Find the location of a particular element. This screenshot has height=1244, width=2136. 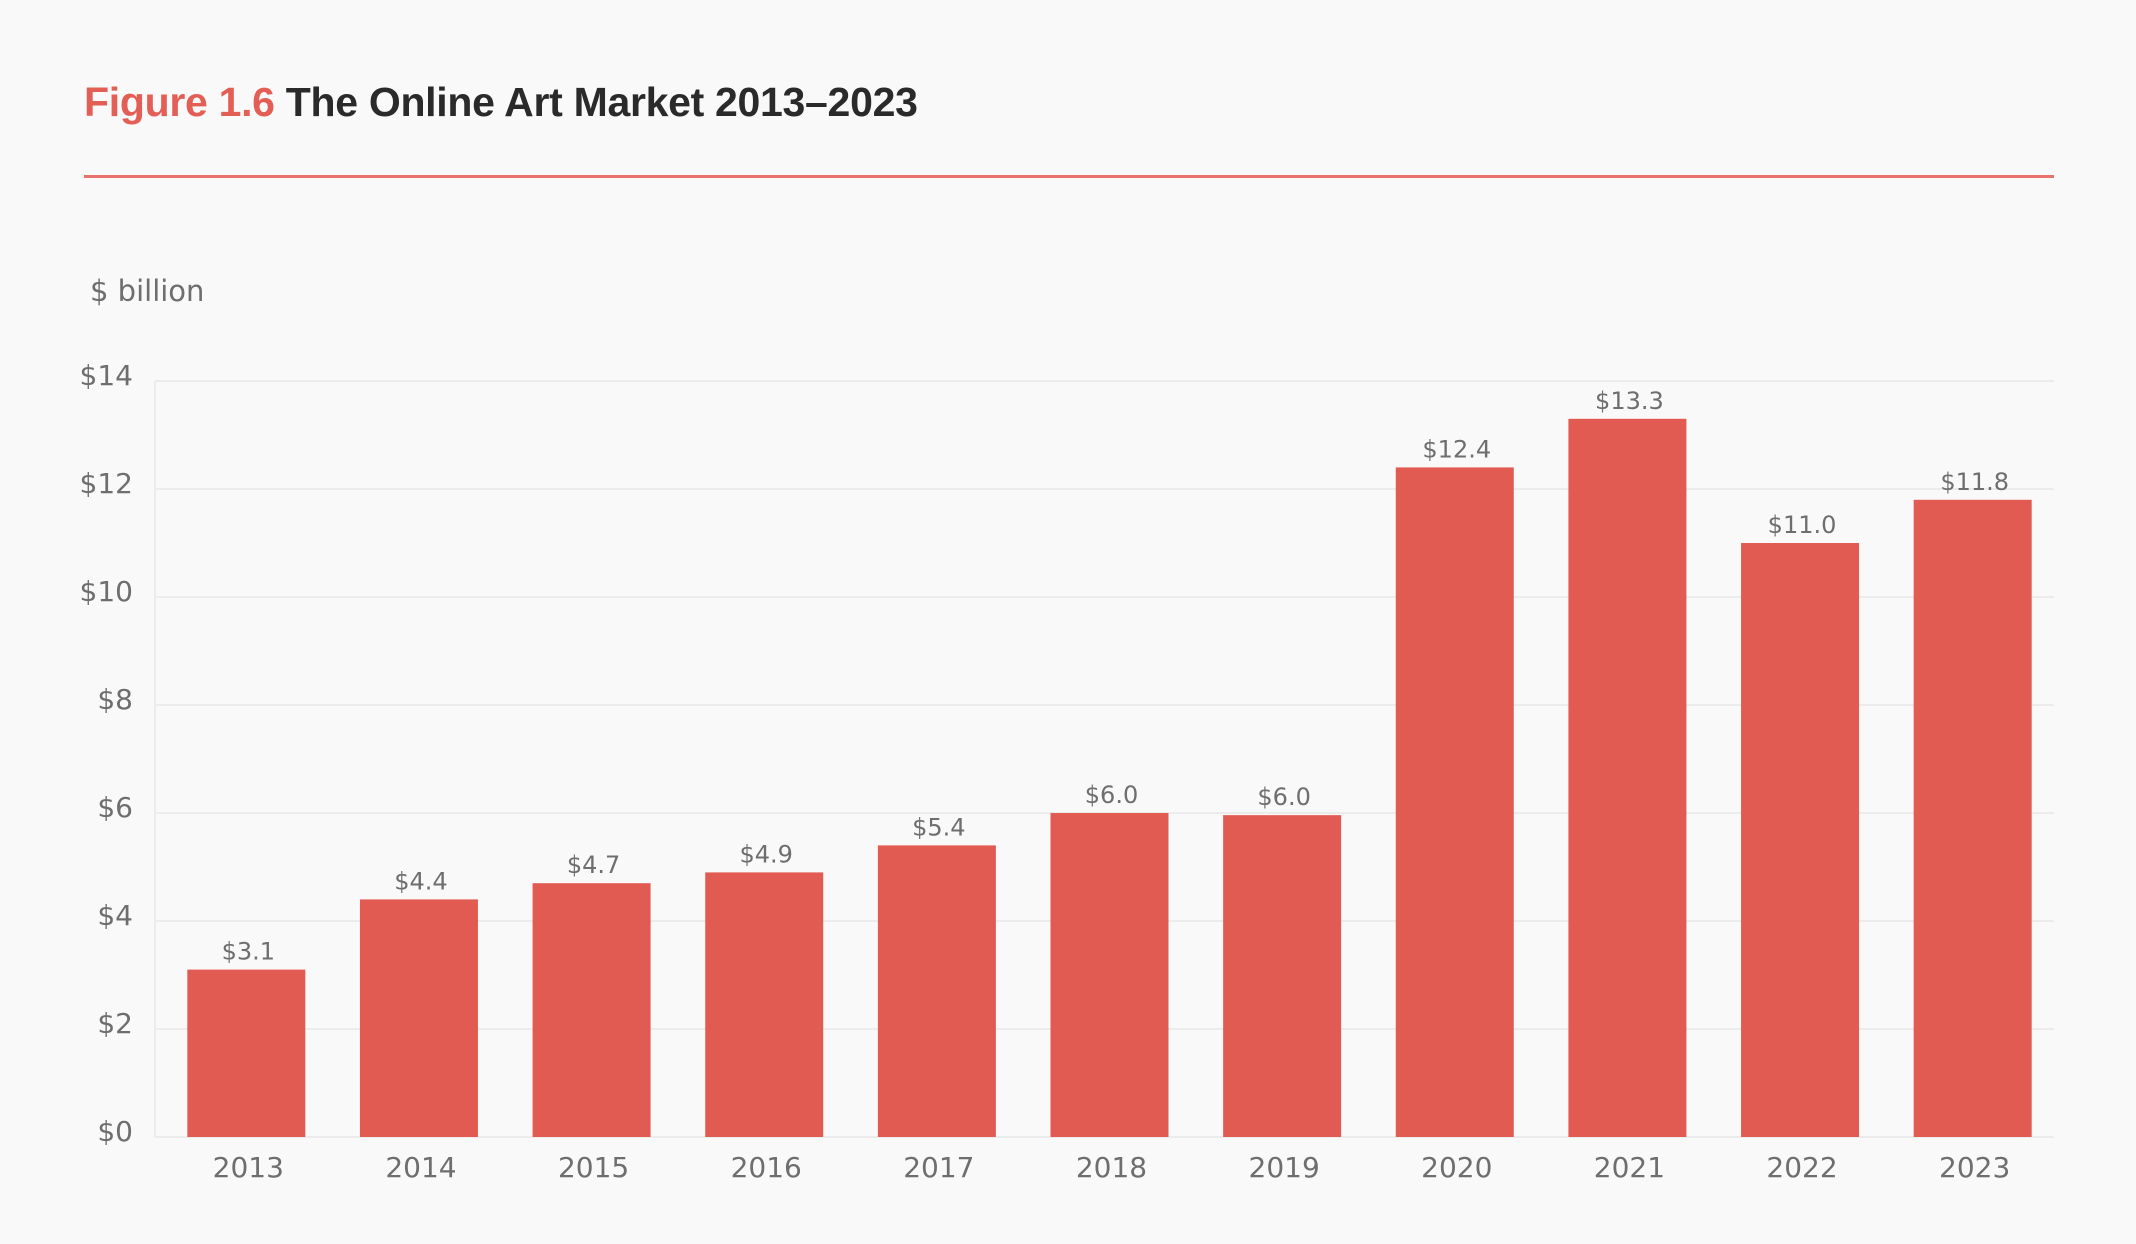

bar-value-label: $4.7 is located at coordinates (593, 865).